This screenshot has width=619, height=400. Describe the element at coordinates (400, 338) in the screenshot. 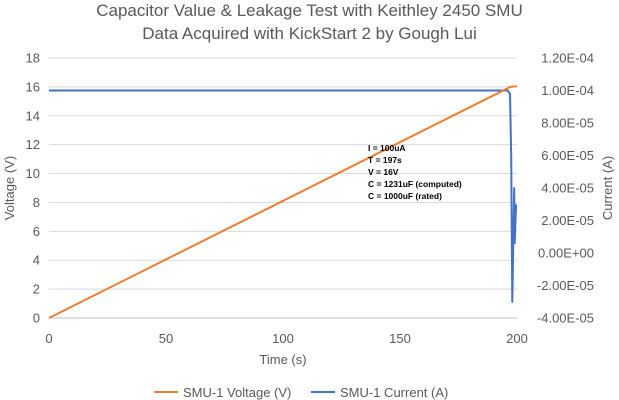

I see `x-tick-label: 150` at that location.